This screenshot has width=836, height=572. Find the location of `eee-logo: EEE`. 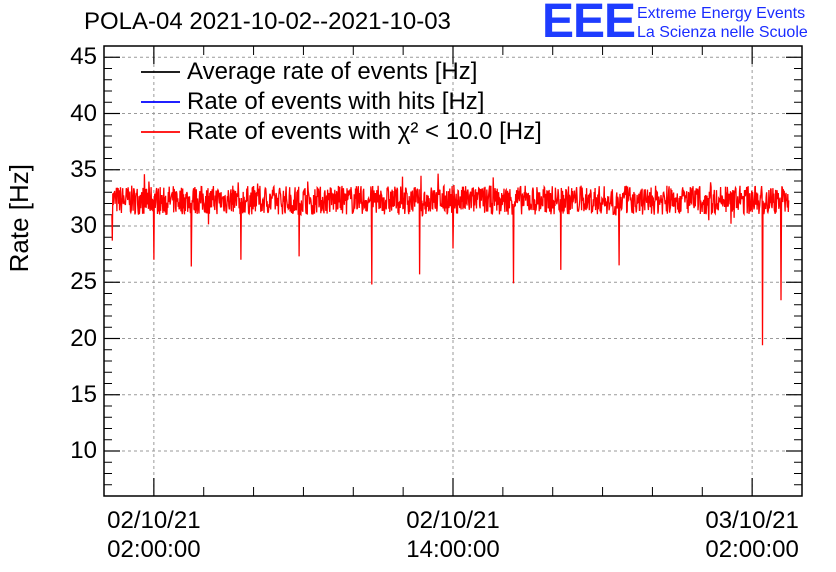

eee-logo: EEE is located at coordinates (589, 24).